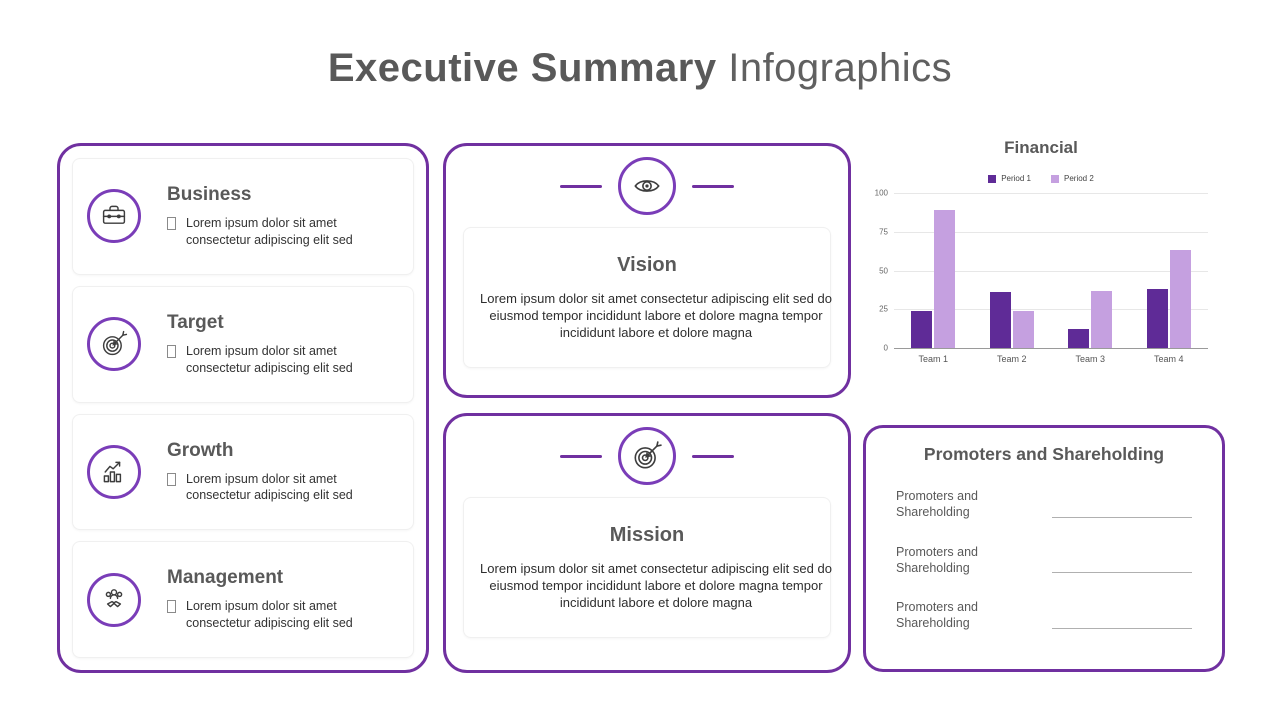  What do you see at coordinates (840, 68) in the screenshot?
I see `page-title-light: Infographics` at bounding box center [840, 68].